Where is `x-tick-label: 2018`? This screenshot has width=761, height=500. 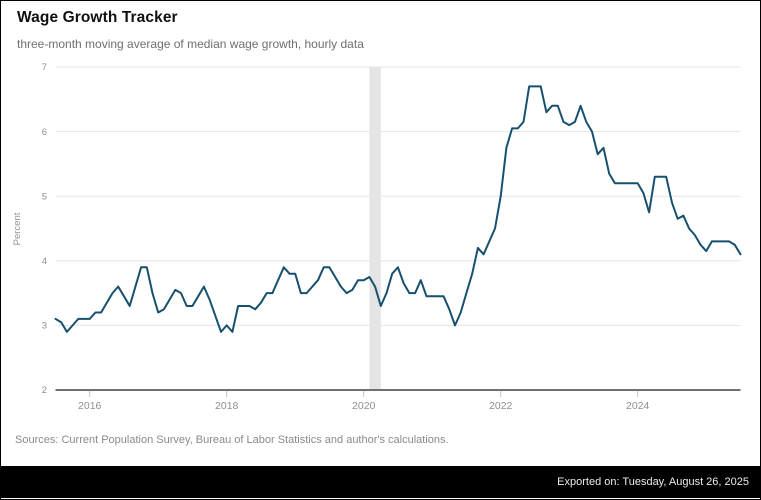
x-tick-label: 2018 is located at coordinates (227, 406).